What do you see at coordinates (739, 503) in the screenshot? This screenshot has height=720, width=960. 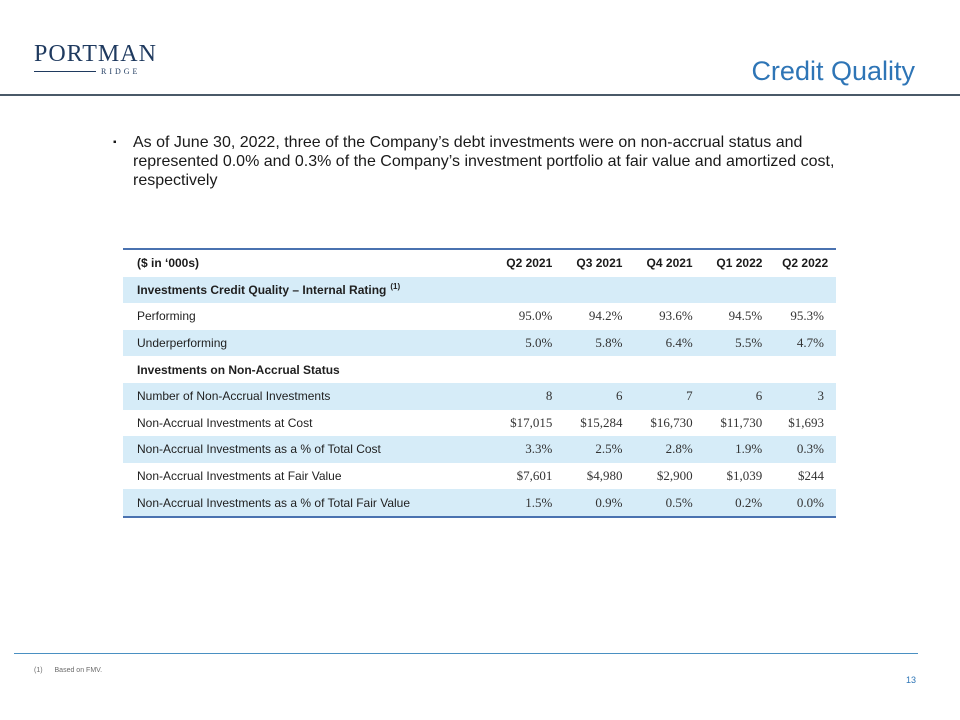 I see `table-cell: 0.2%` at bounding box center [739, 503].